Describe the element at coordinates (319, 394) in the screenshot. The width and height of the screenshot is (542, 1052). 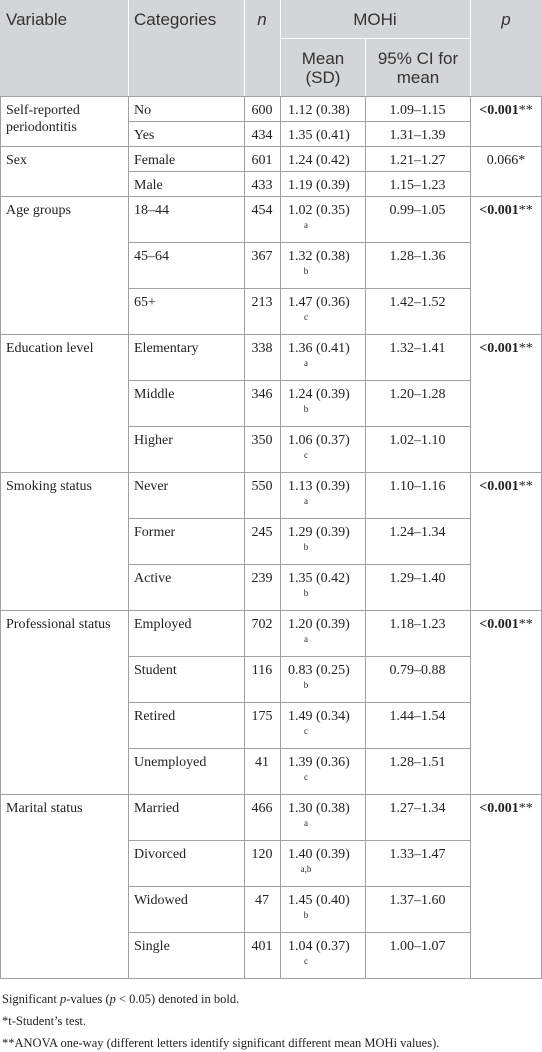
I see `mean-sd: 1.24 (0.39)` at that location.